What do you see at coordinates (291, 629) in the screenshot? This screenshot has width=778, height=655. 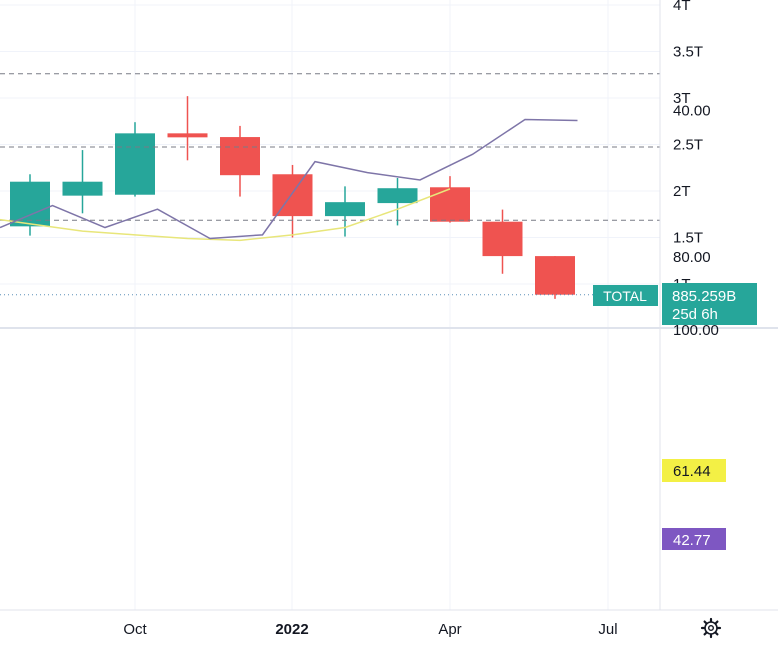 I see `time-axis-tick-label: 2022` at bounding box center [291, 629].